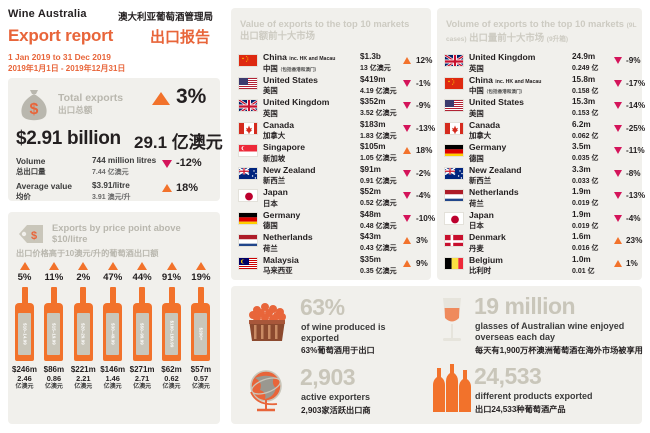  I want to click on market-name-cn: 马来西亚, so click(278, 270).